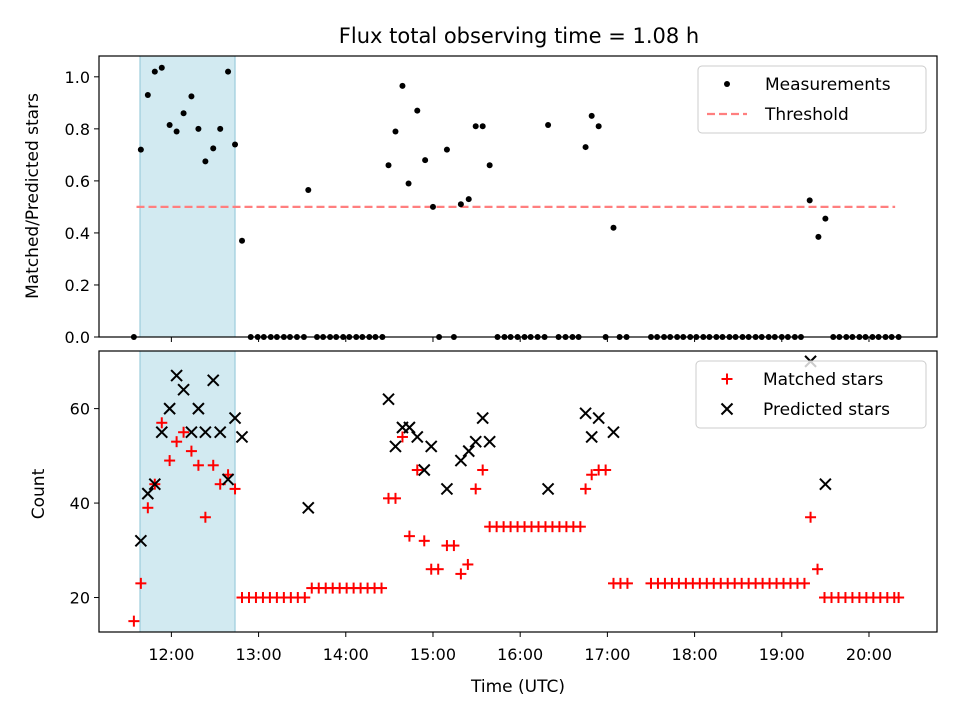 The width and height of the screenshot is (960, 720). What do you see at coordinates (77, 285) in the screenshot?
I see `y-tick-label: 0.2` at bounding box center [77, 285].